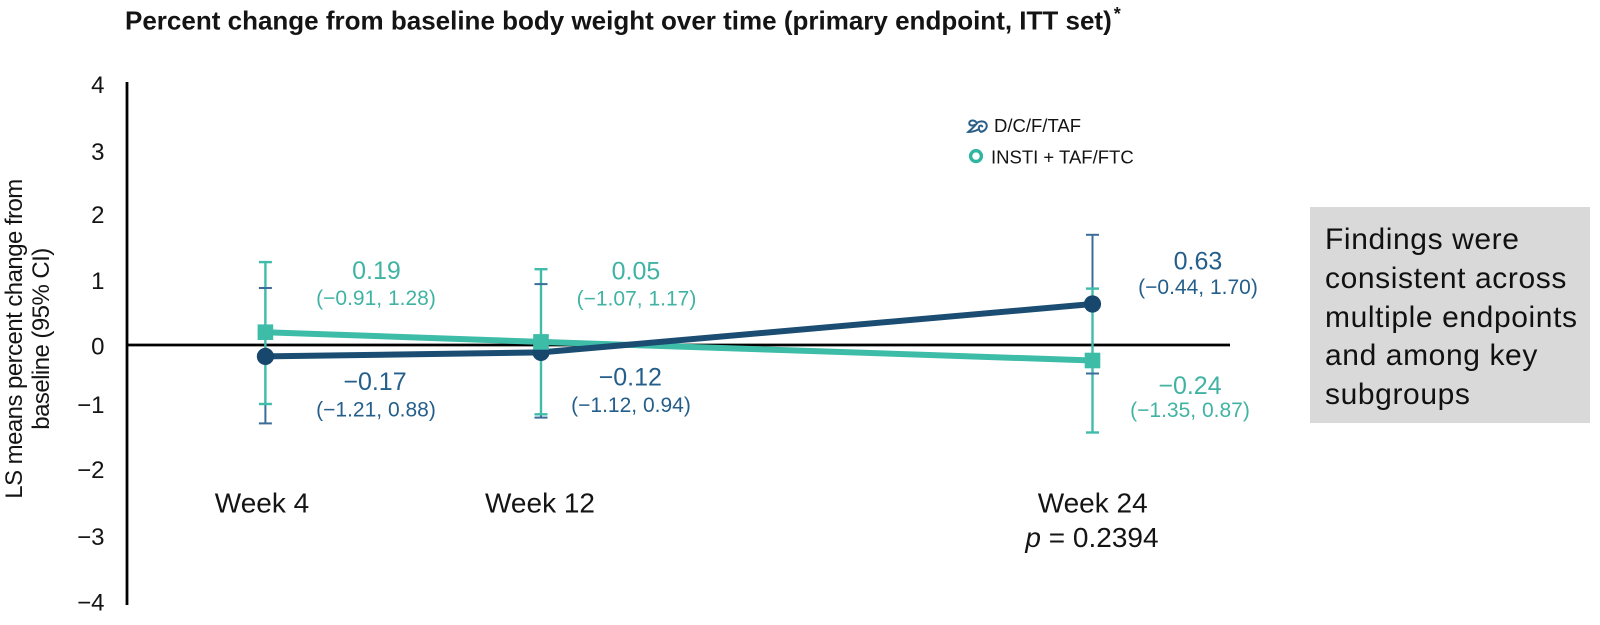 This screenshot has height=625, width=1600. I want to click on svg-text: INSTI + TAF/FTC, so click(1062, 156).